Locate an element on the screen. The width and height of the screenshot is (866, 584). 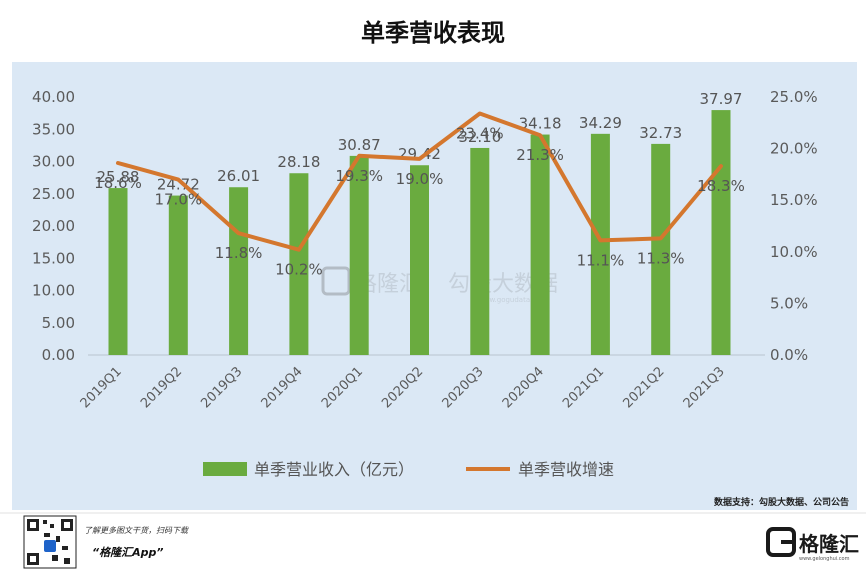
y-left-tick-label: 10.00 is located at coordinates (53, 291).